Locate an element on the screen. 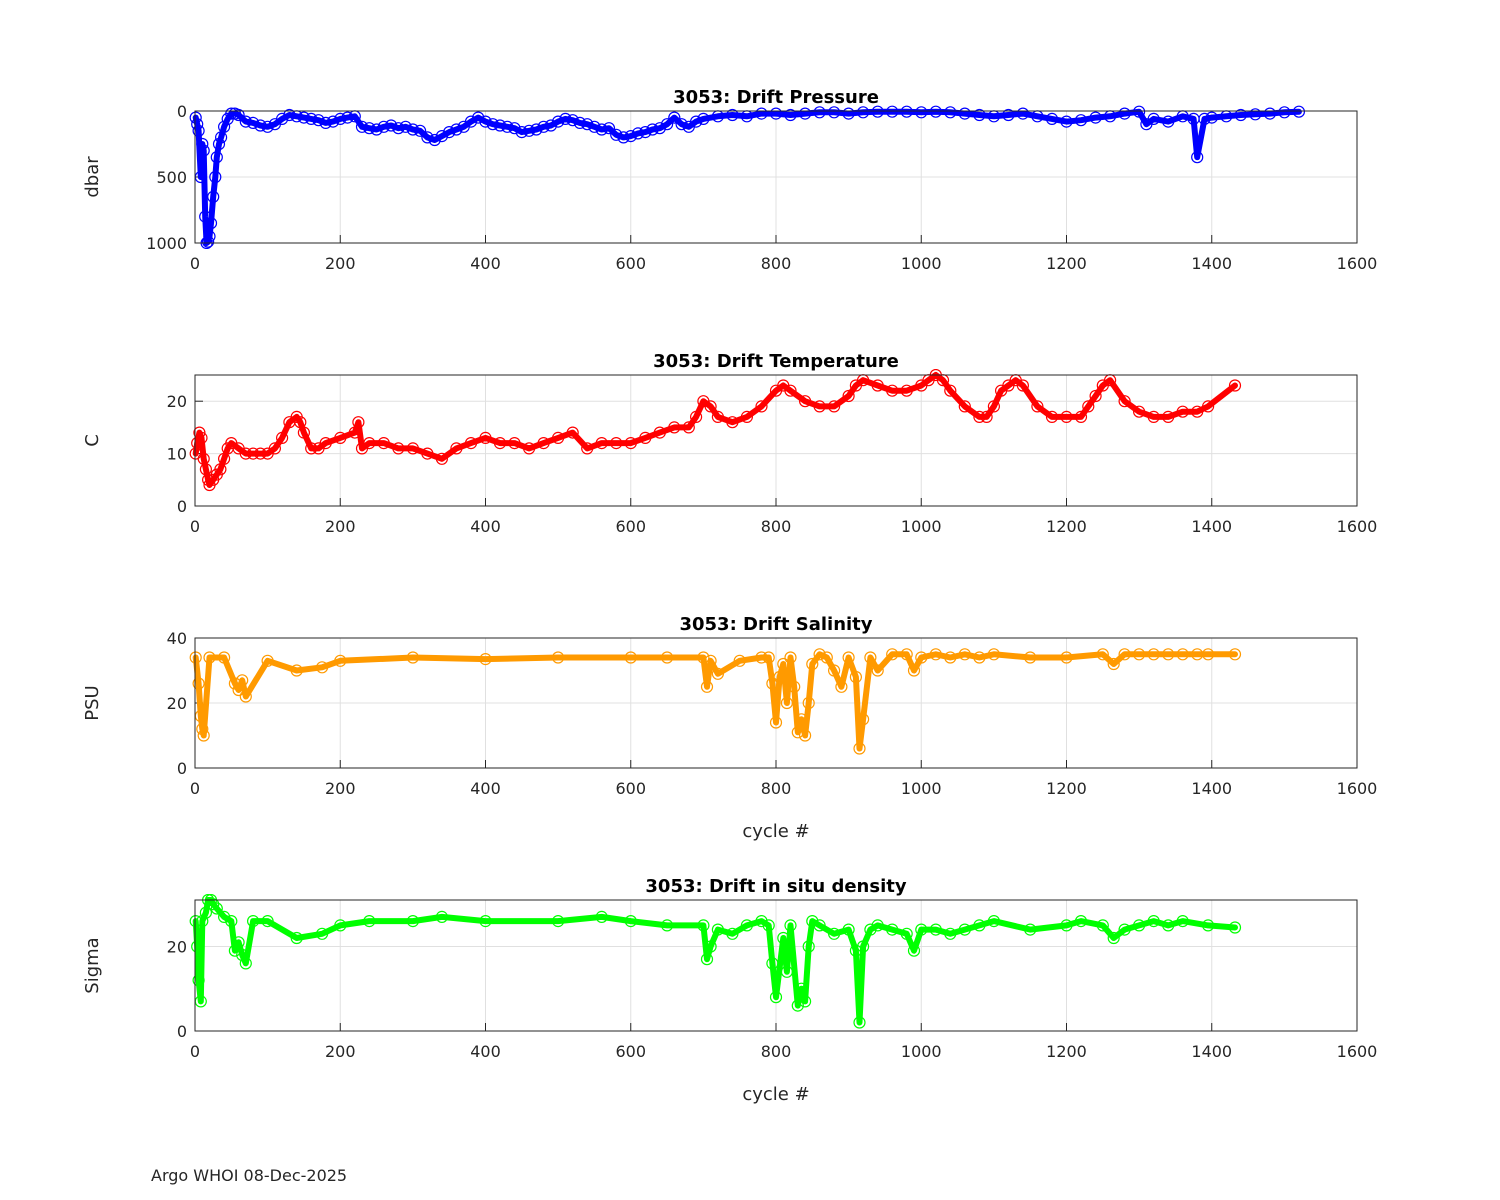 The width and height of the screenshot is (1500, 1200). y-tick-label: 500 is located at coordinates (171, 177).